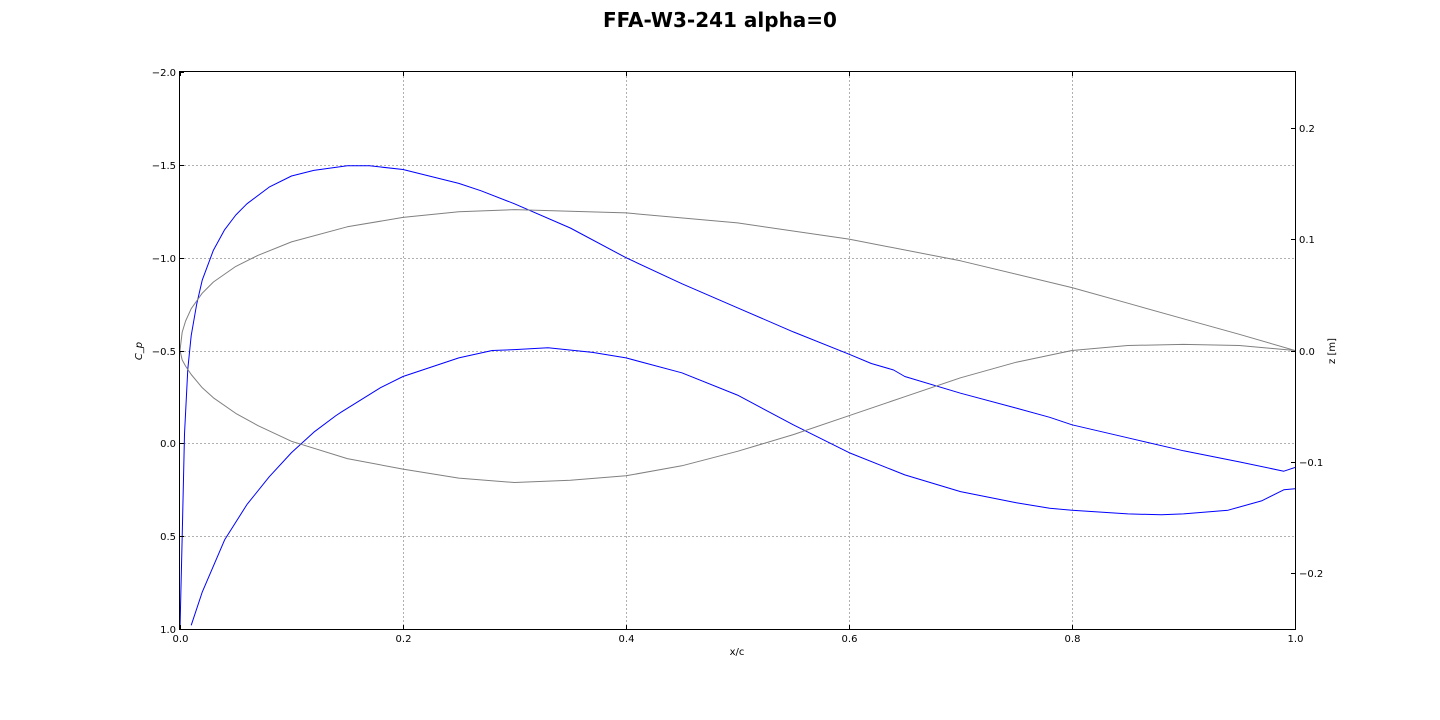 This screenshot has width=1440, height=720. Describe the element at coordinates (164, 352) in the screenshot. I see `y-left-tick-label: −0.5` at that location.